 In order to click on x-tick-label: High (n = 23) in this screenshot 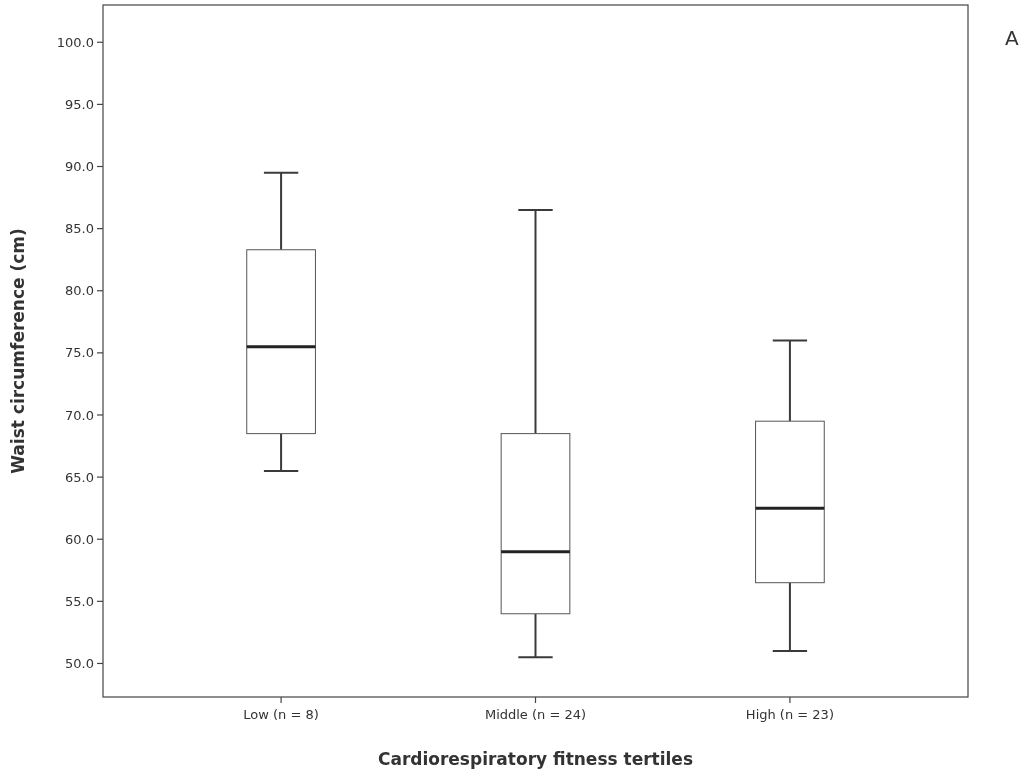, I will do `click(789, 714)`.